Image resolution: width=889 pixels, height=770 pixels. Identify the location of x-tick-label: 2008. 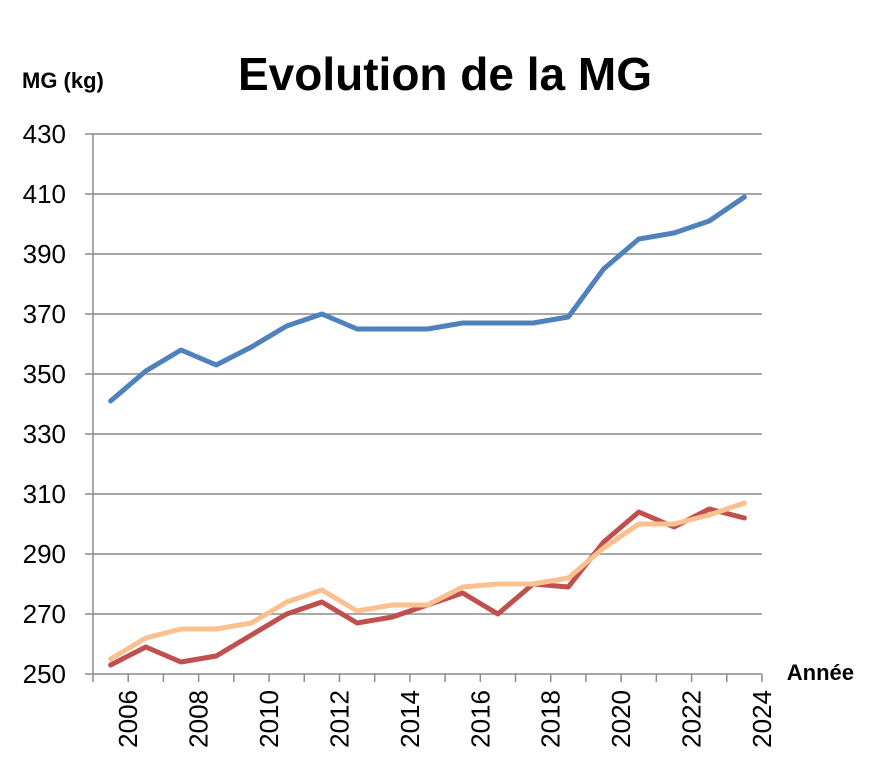
(199, 719).